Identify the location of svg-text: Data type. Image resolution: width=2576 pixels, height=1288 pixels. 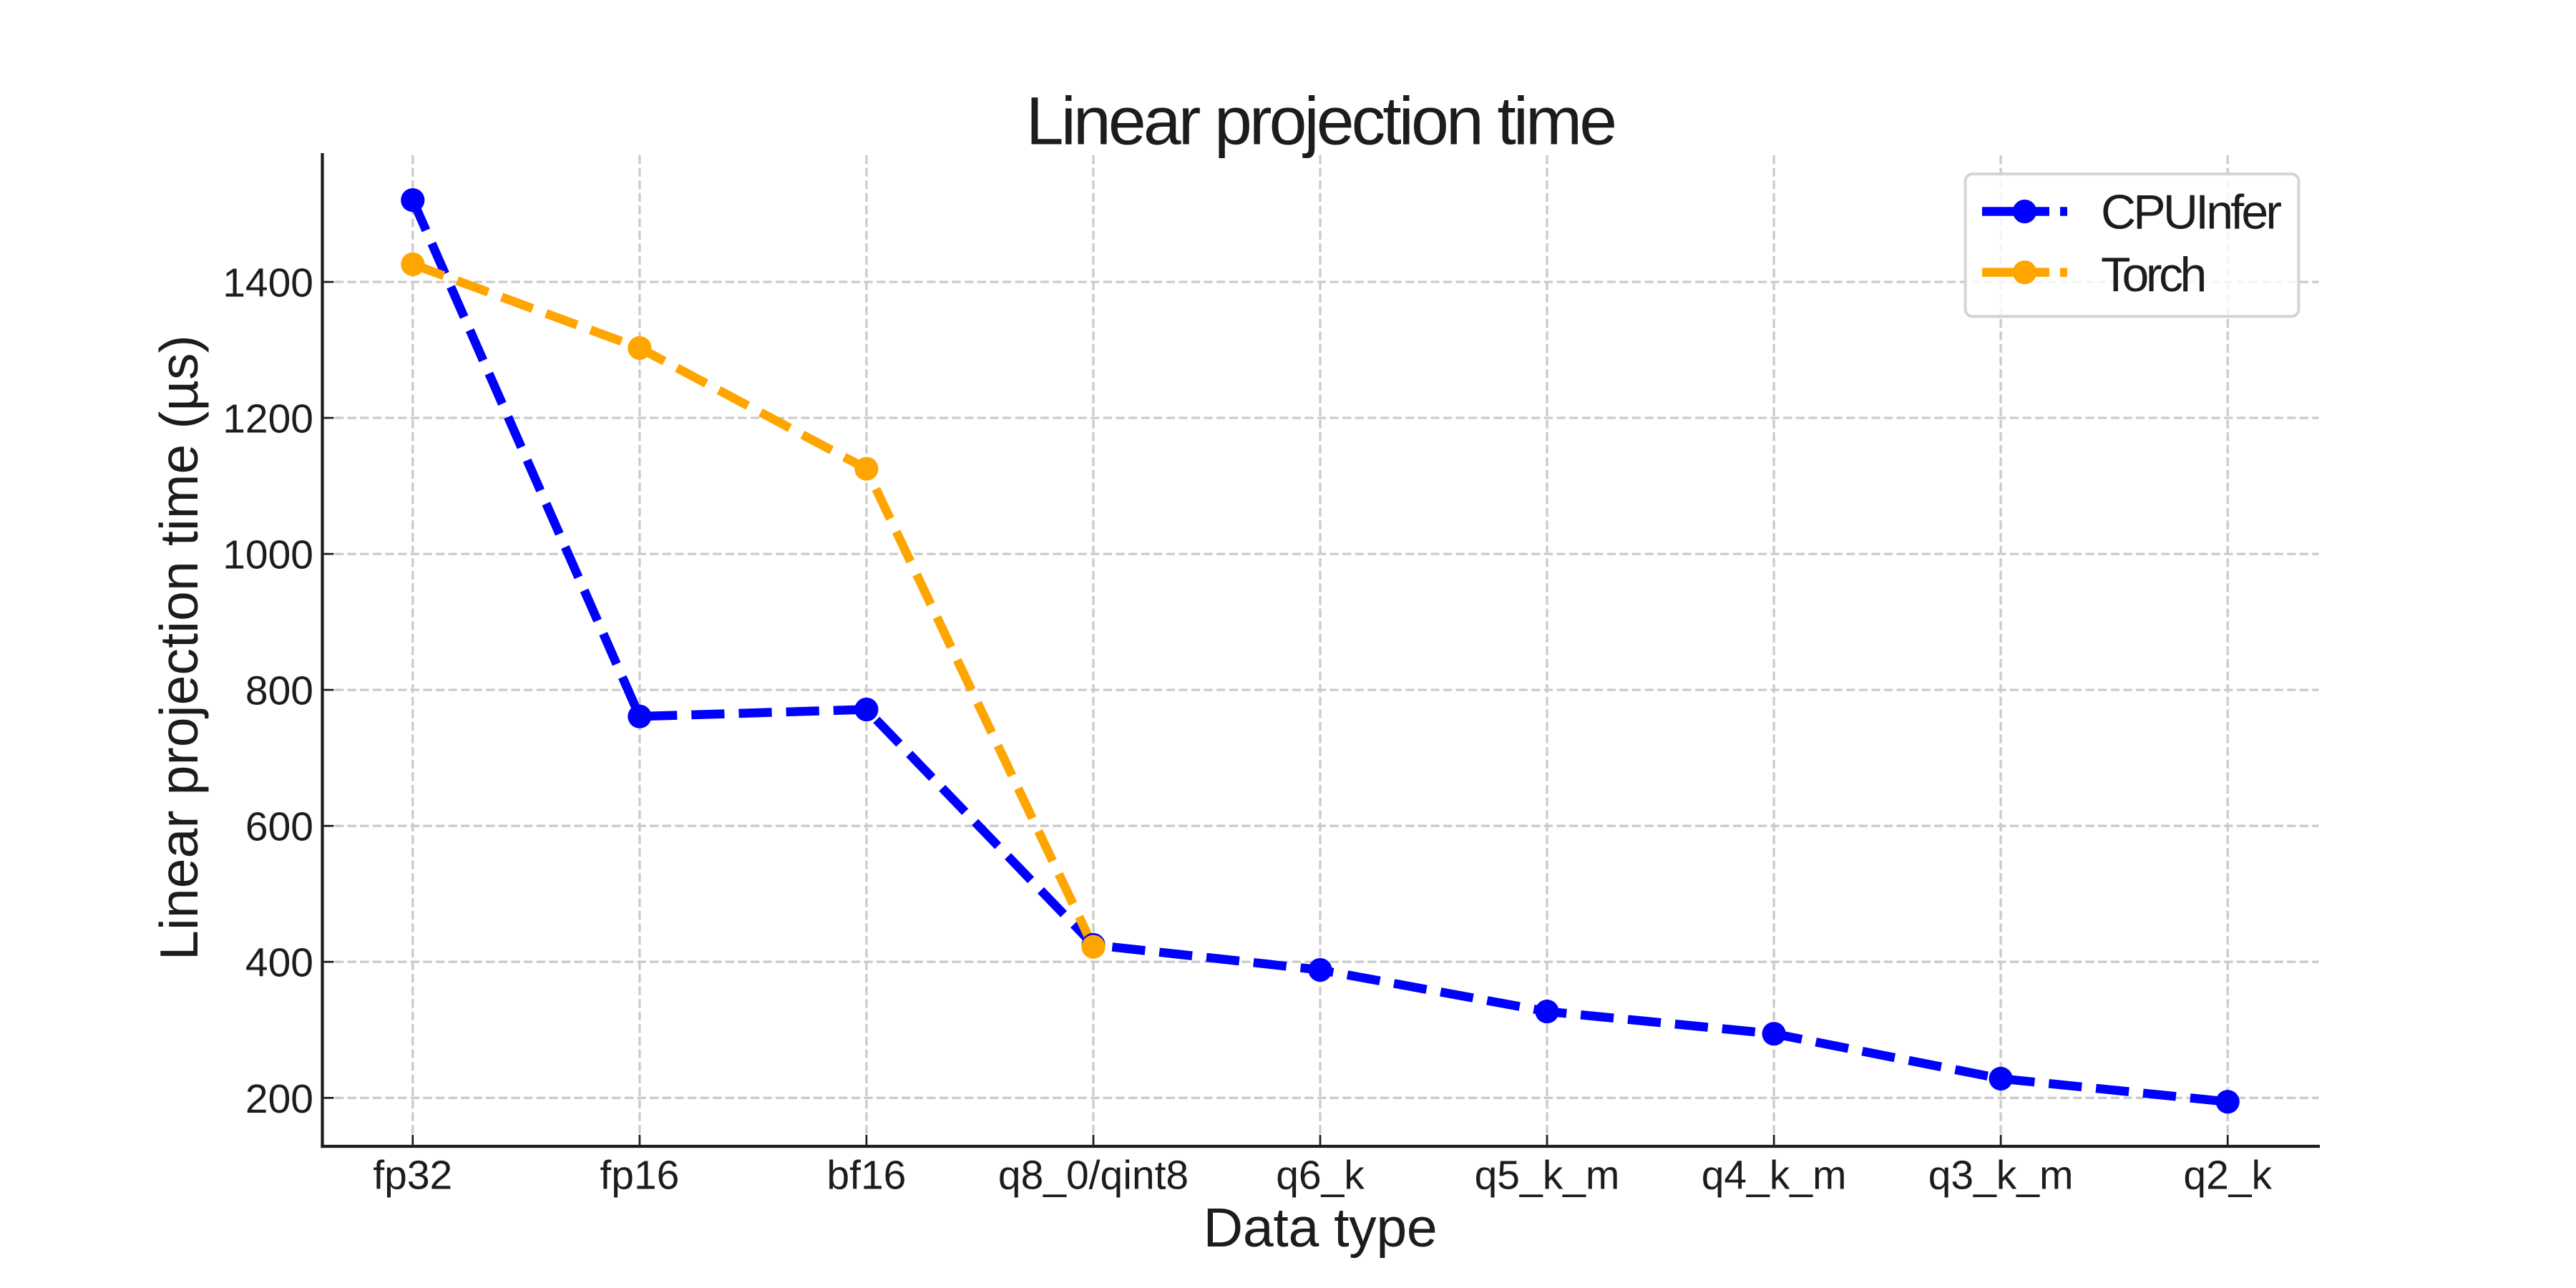
(1321, 1228).